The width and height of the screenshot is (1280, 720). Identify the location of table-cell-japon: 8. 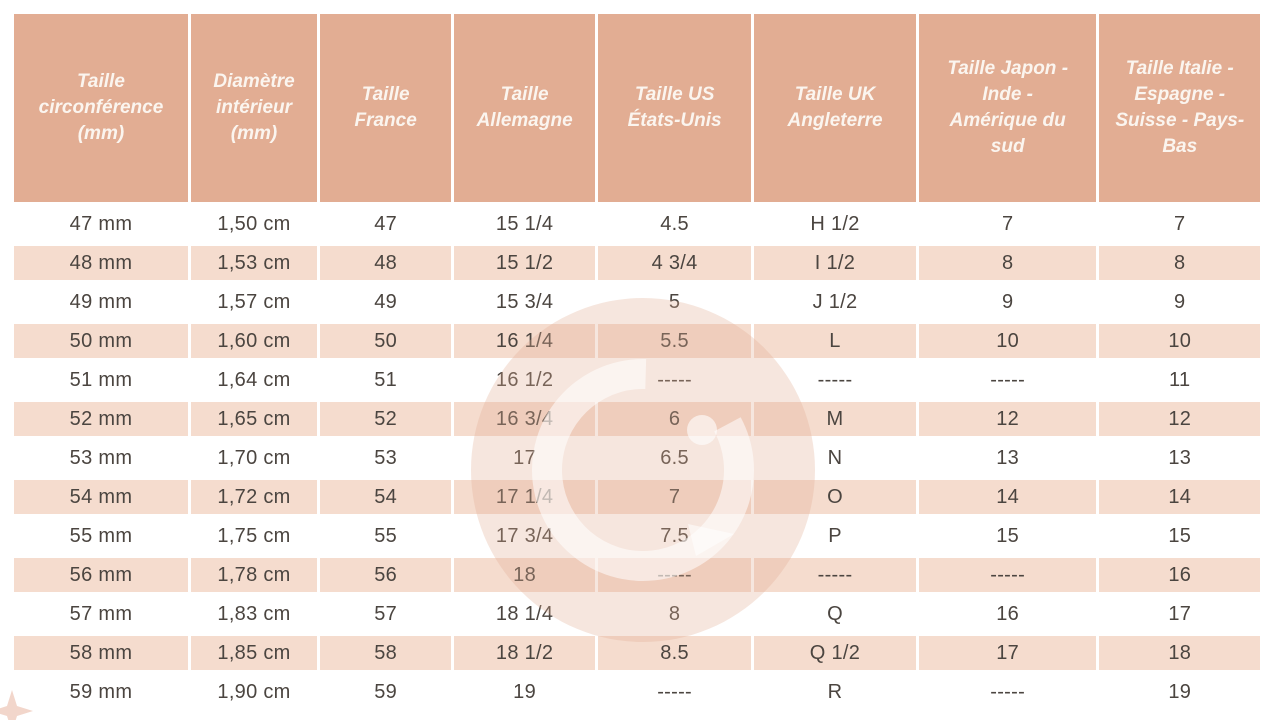
(1007, 263).